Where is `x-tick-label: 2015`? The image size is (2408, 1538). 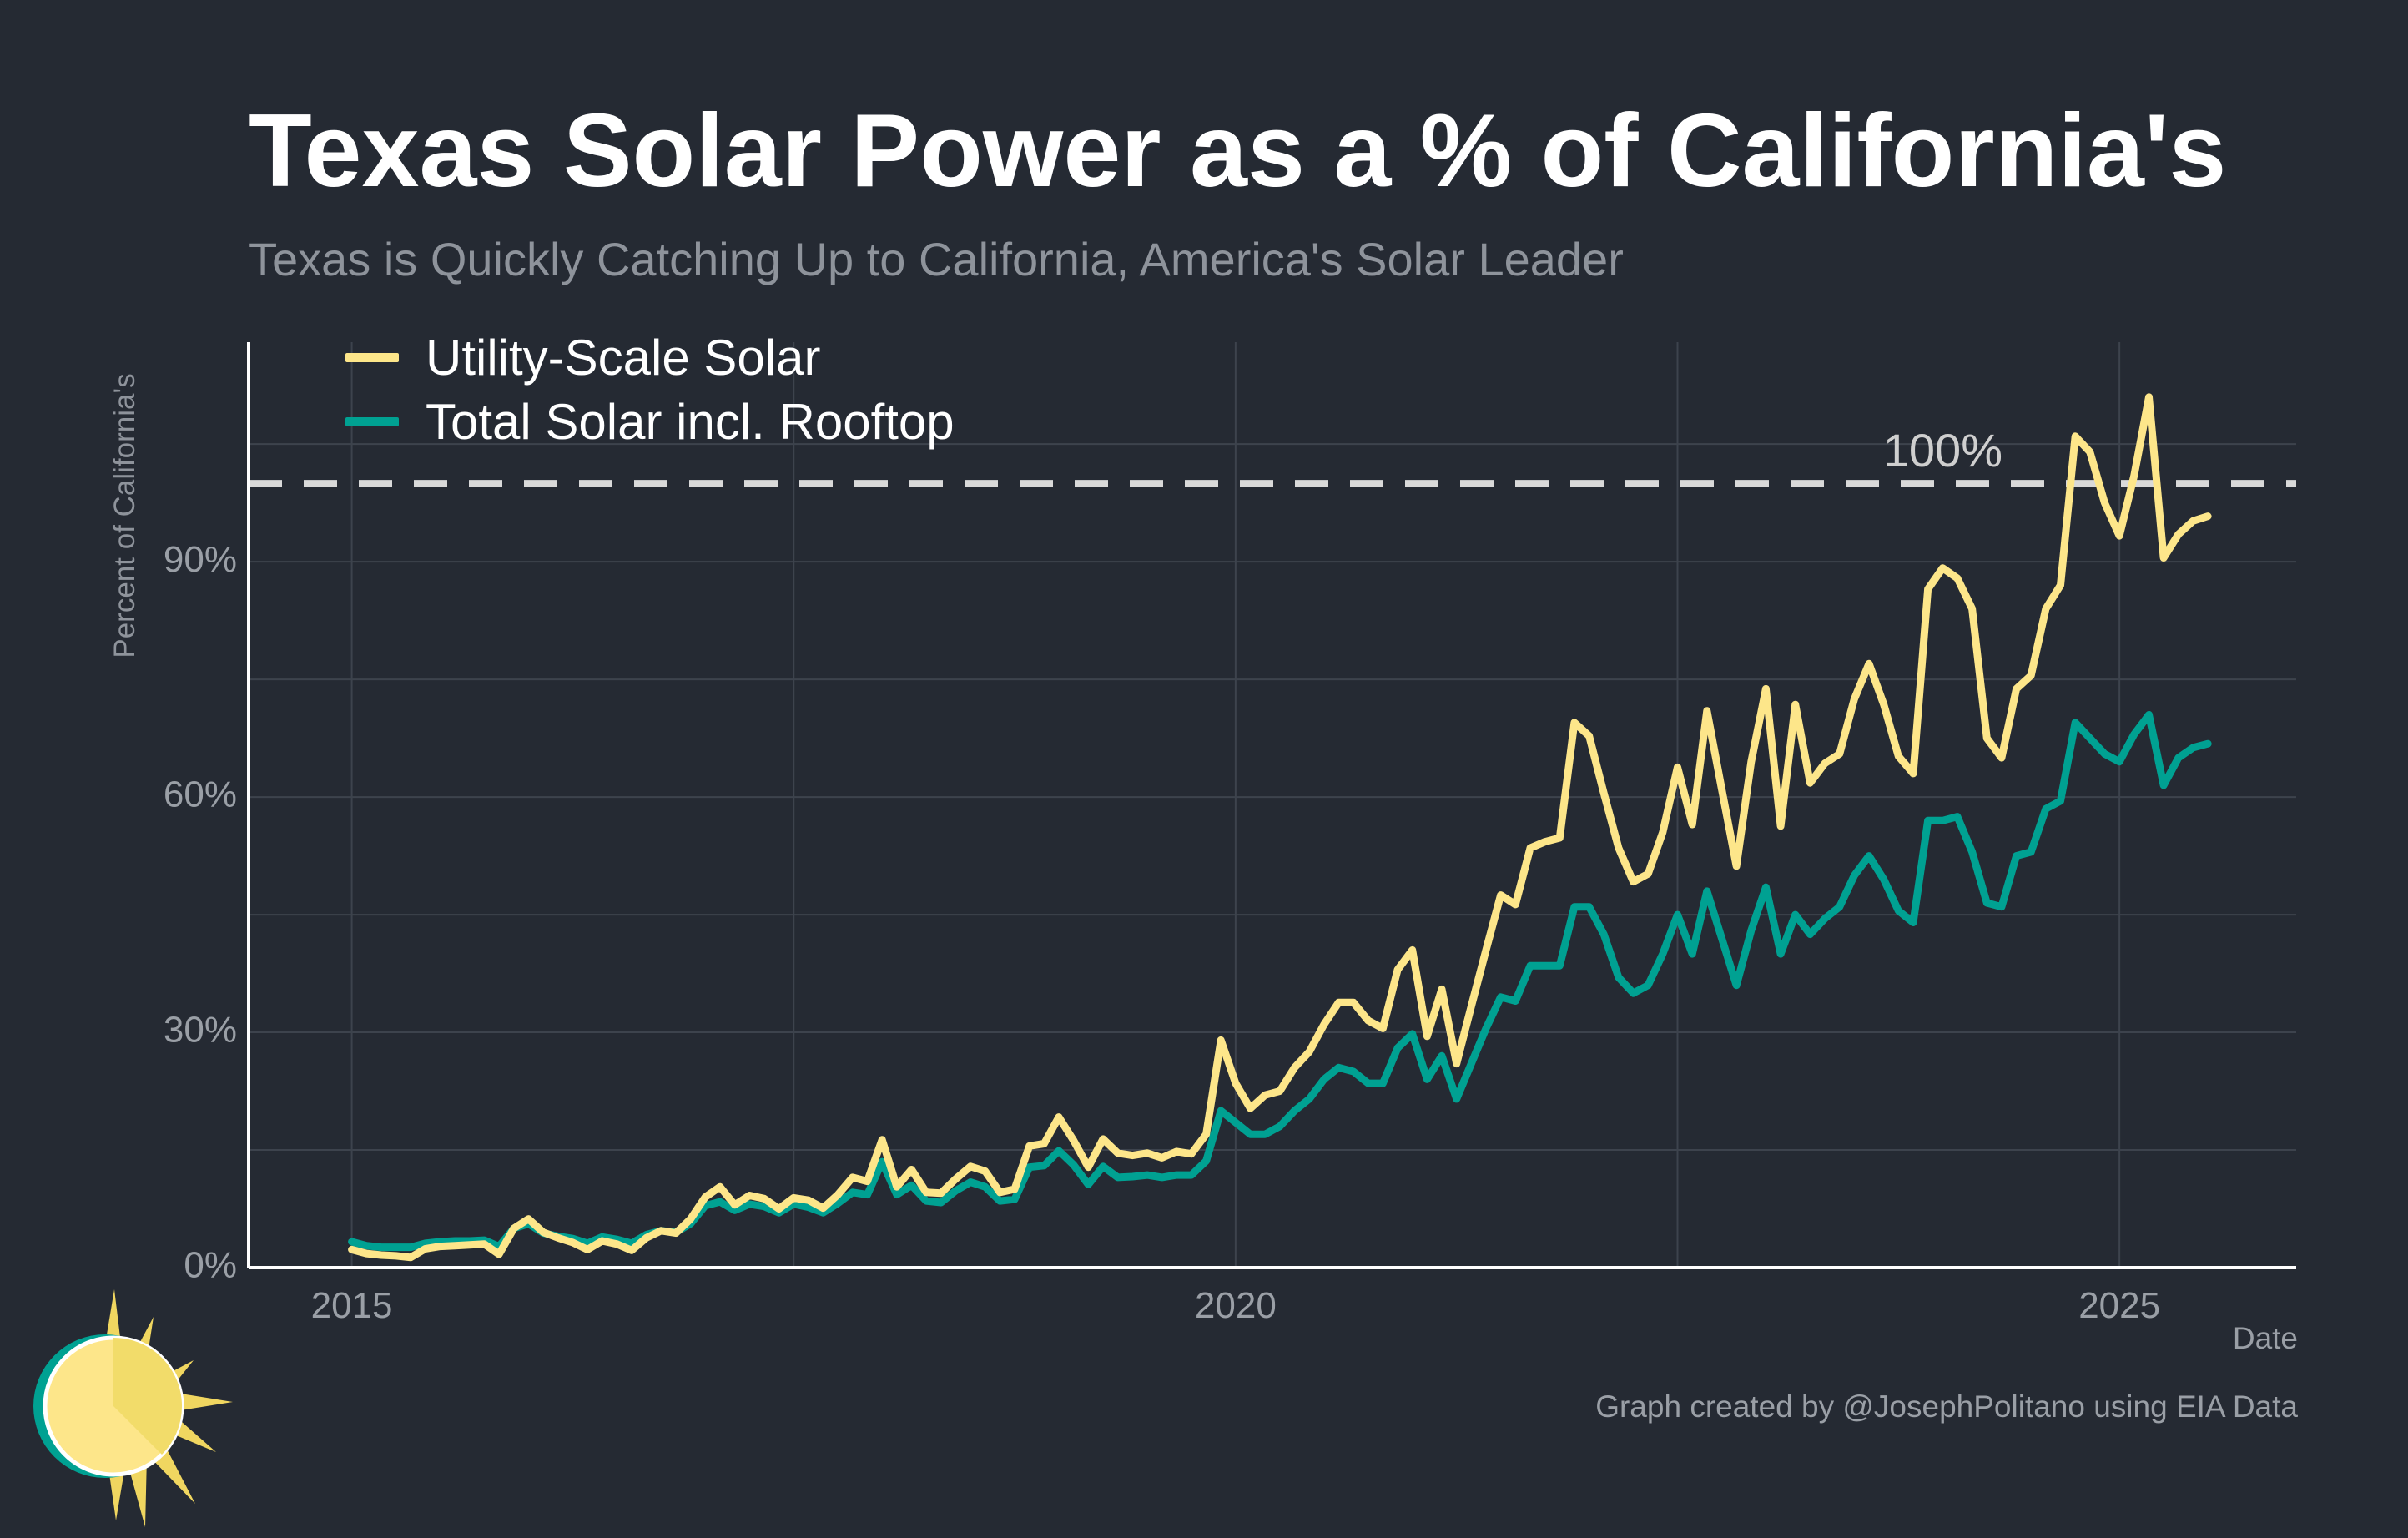
x-tick-label: 2015 is located at coordinates (352, 1305).